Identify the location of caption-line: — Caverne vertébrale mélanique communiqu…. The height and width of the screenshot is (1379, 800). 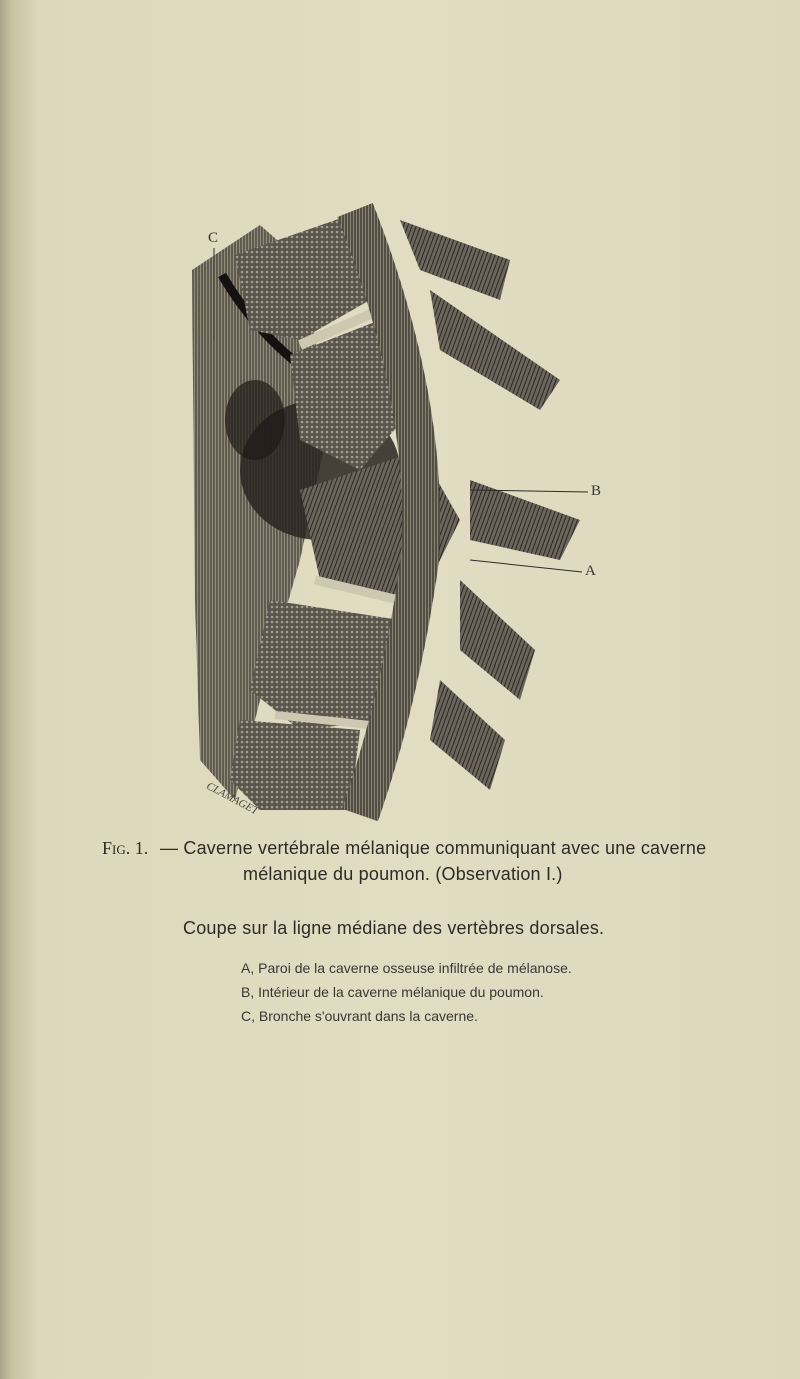
(433, 848).